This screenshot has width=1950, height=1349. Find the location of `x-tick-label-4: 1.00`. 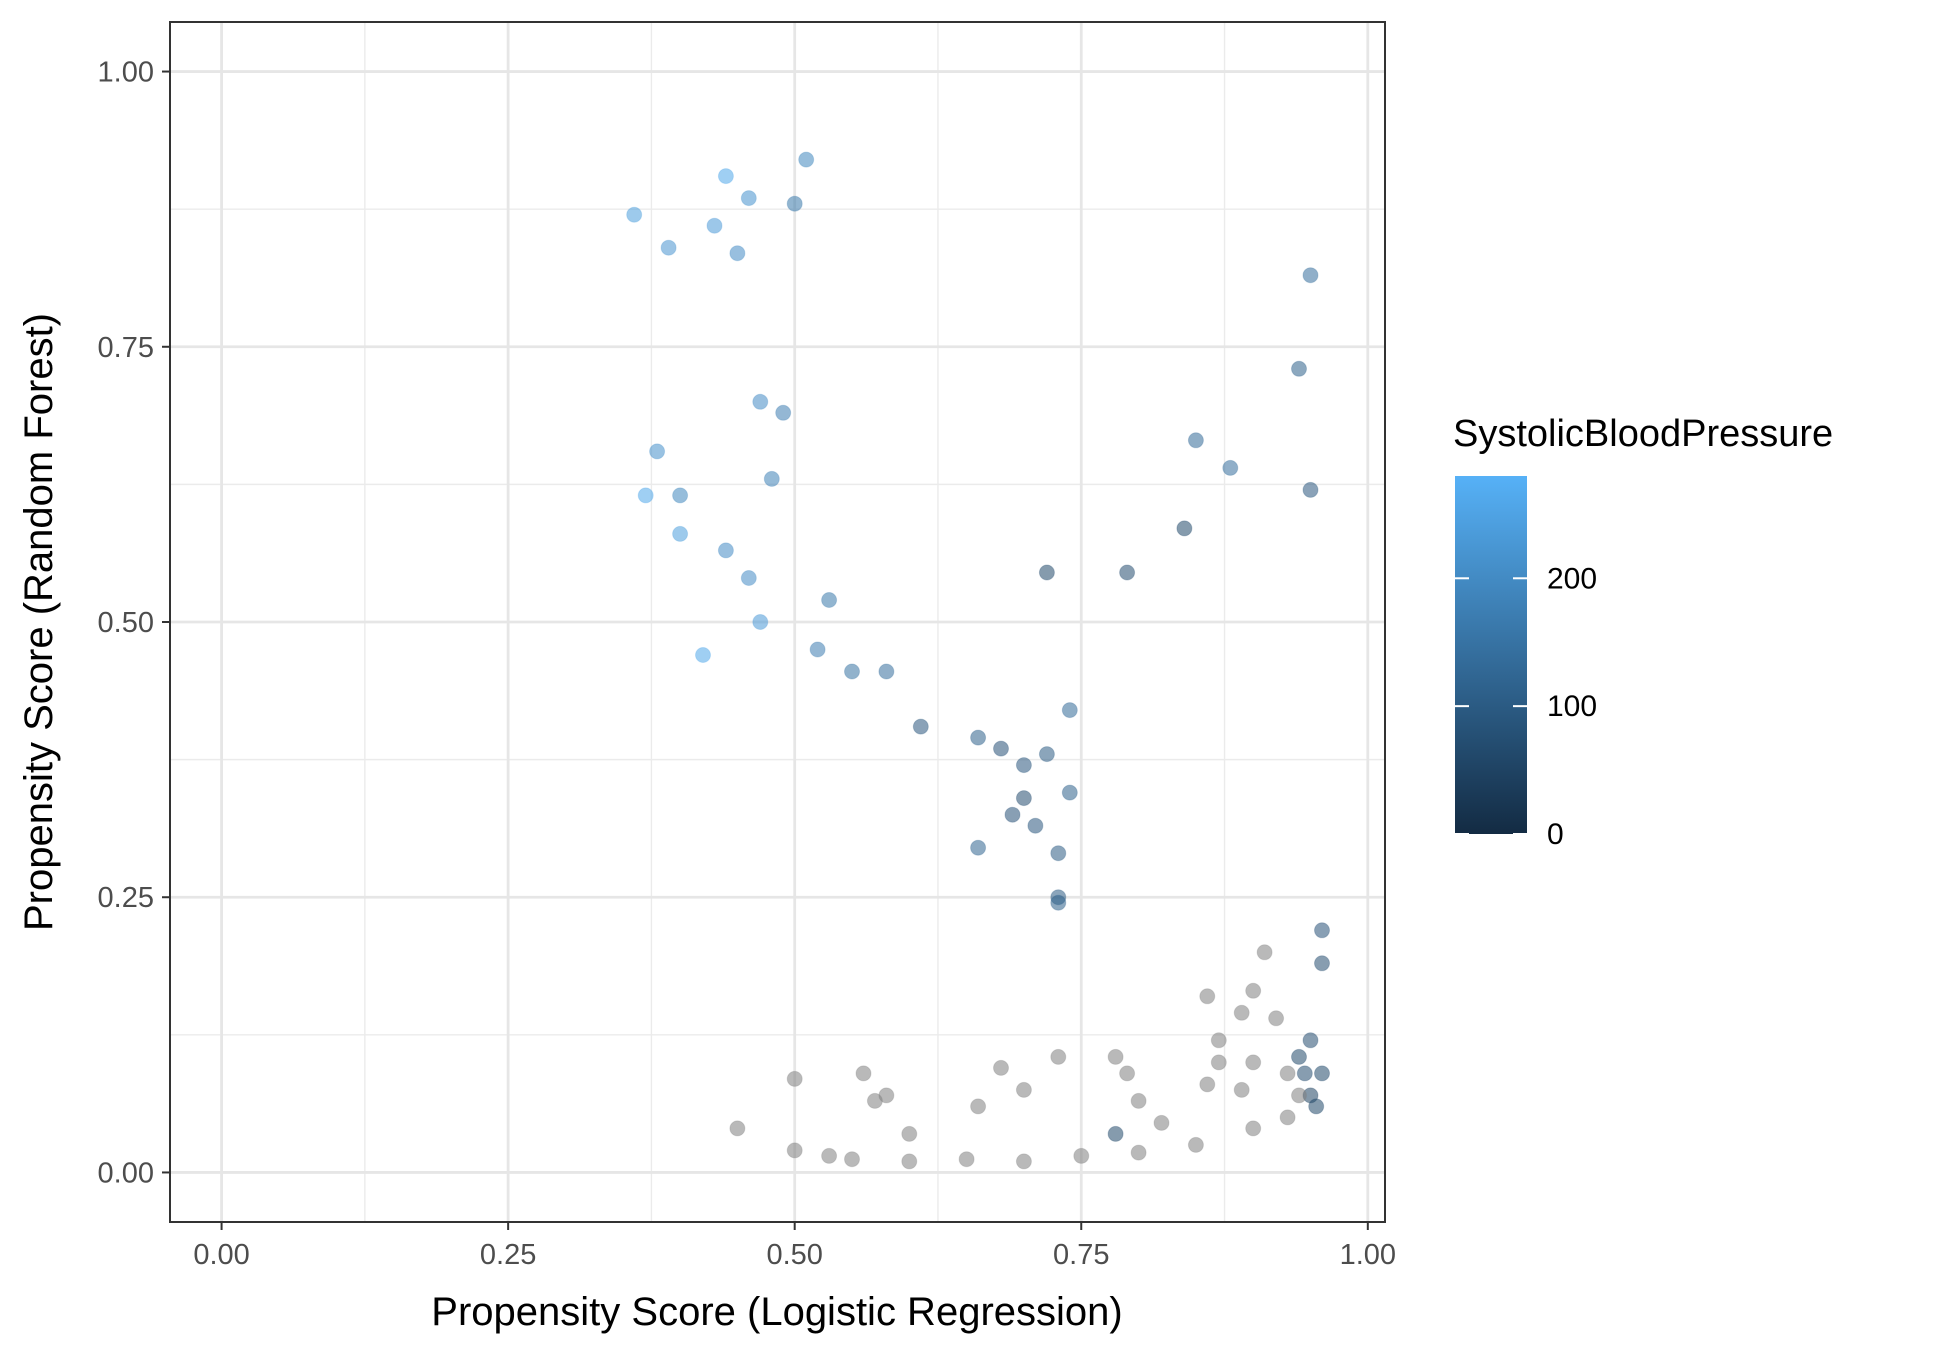

x-tick-label-4: 1.00 is located at coordinates (1368, 1255).